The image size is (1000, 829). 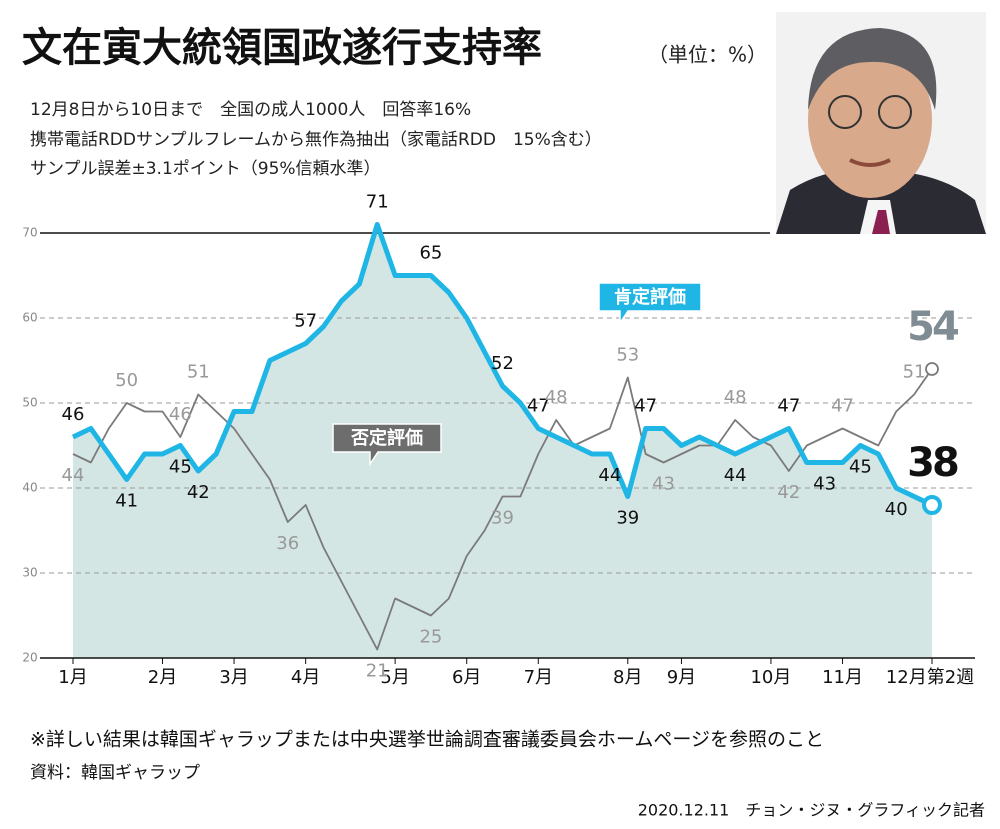 What do you see at coordinates (29, 658) in the screenshot?
I see `y-tick-label: 20` at bounding box center [29, 658].